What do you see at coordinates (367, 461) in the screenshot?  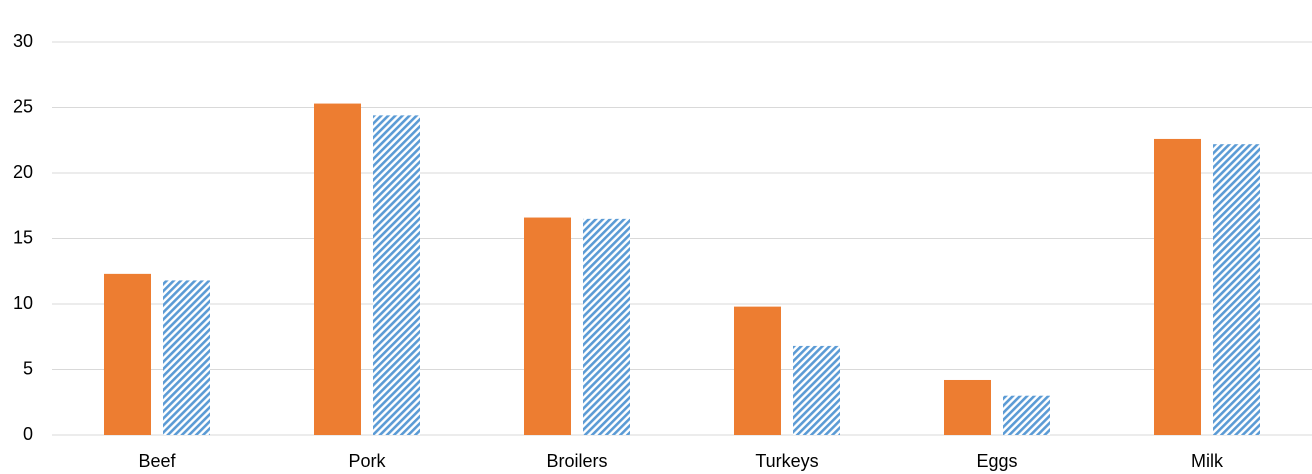 I see `x-tick-label: Pork` at bounding box center [367, 461].